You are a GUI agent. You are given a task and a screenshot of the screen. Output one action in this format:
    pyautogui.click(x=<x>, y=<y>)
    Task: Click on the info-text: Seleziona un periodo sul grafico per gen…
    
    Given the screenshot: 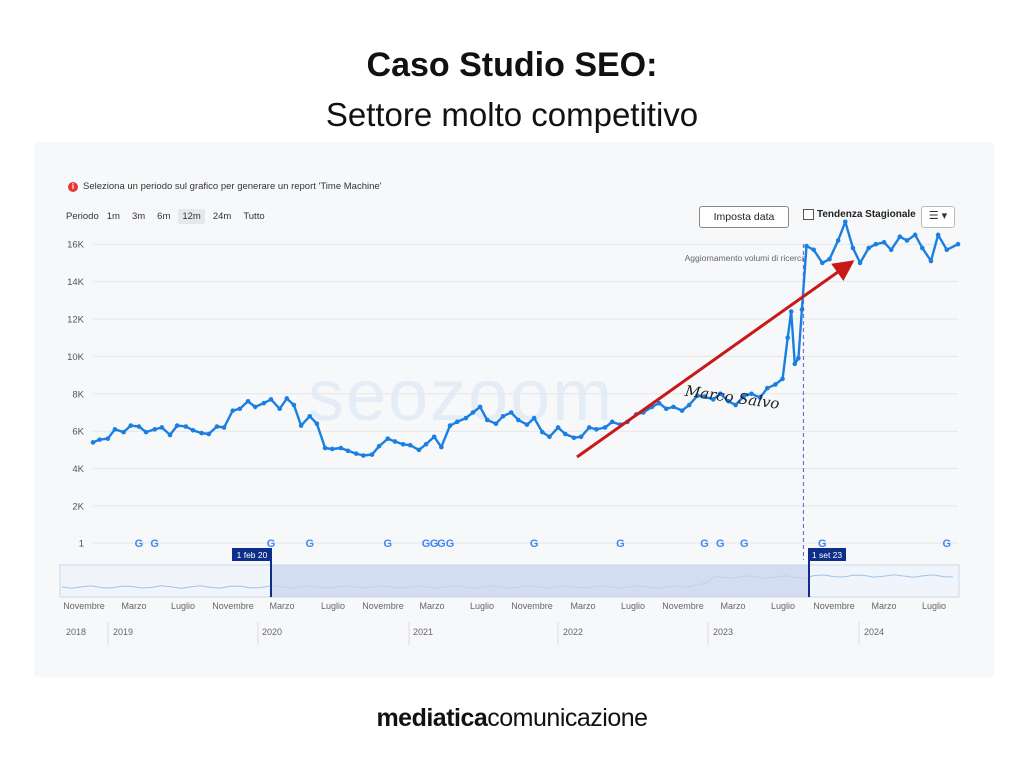 What is the action you would take?
    pyautogui.click(x=232, y=186)
    